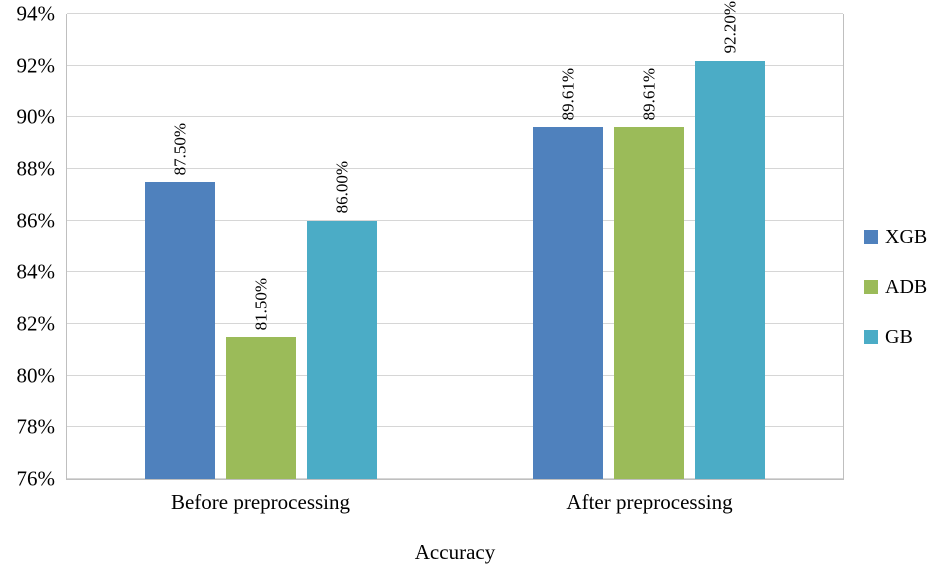 This screenshot has width=950, height=574. I want to click on bar-slot-xgb-2: 89.61%, so click(568, 246).